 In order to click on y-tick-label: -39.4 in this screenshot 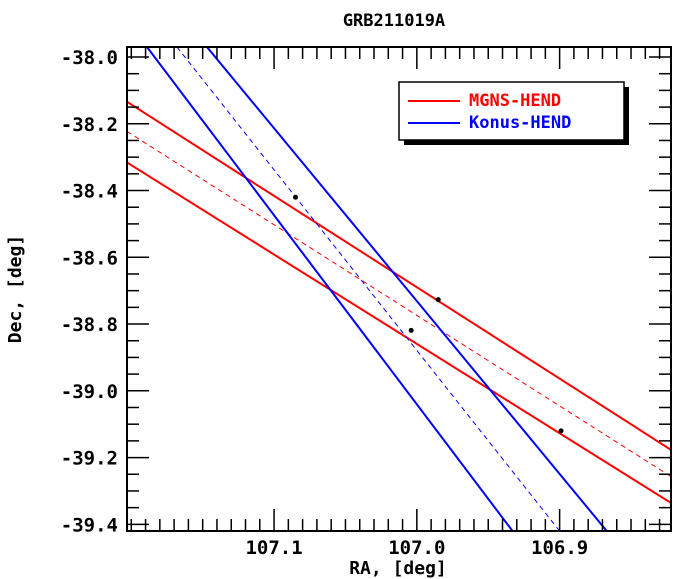, I will do `click(89, 525)`.